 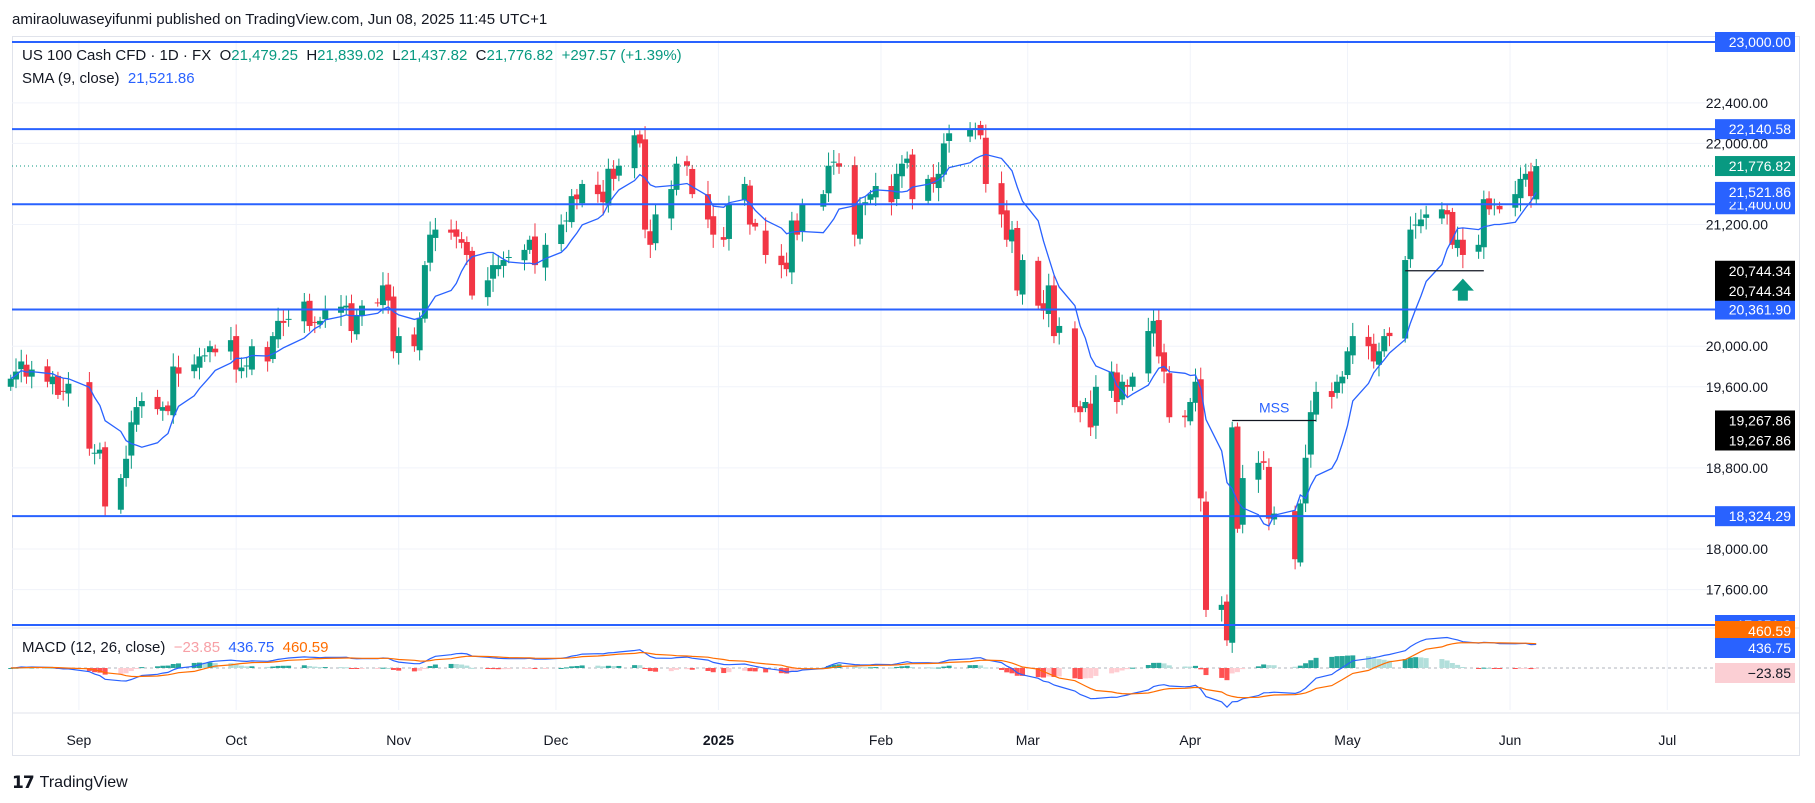 What do you see at coordinates (236, 740) in the screenshot?
I see `x-tick-label: Oct` at bounding box center [236, 740].